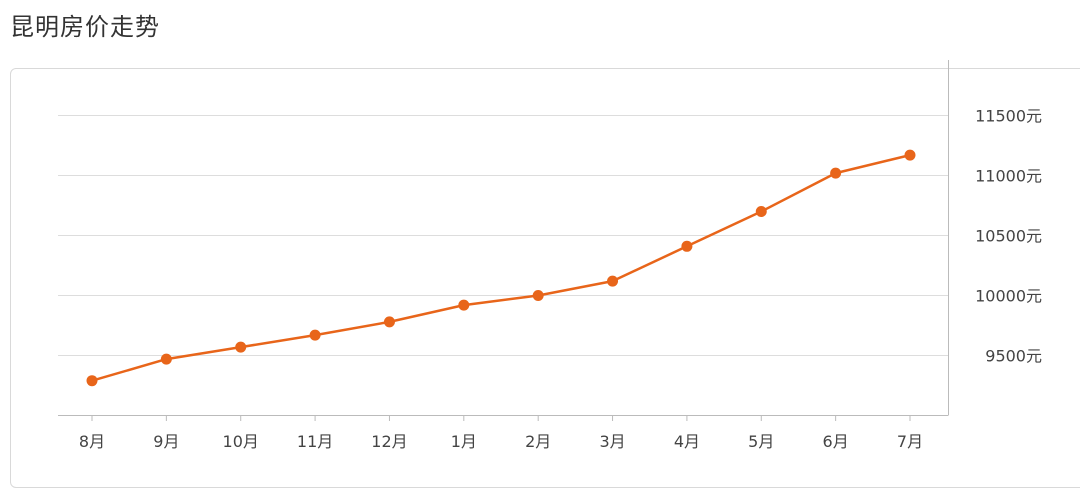 The width and height of the screenshot is (1080, 488). I want to click on x-tick-label: 12月, so click(389, 441).